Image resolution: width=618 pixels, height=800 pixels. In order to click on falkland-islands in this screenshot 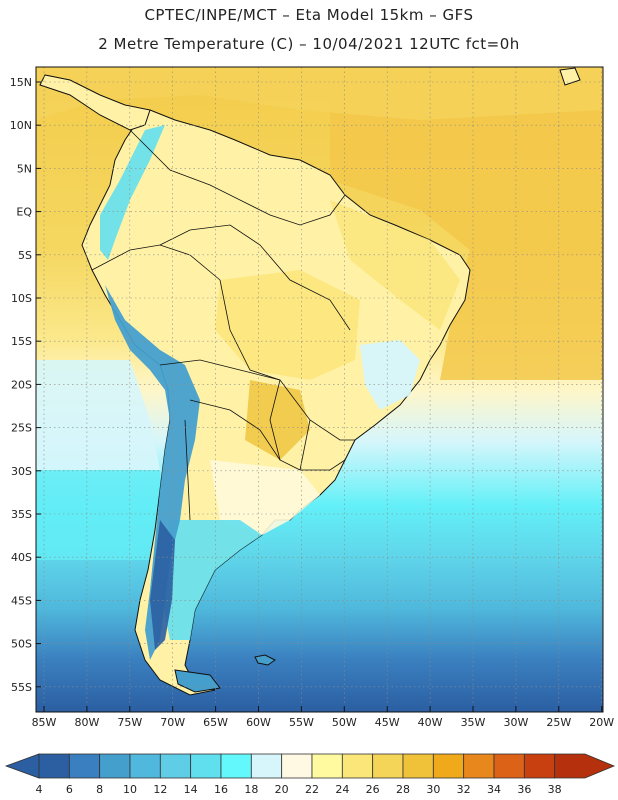, I will do `click(265, 660)`.